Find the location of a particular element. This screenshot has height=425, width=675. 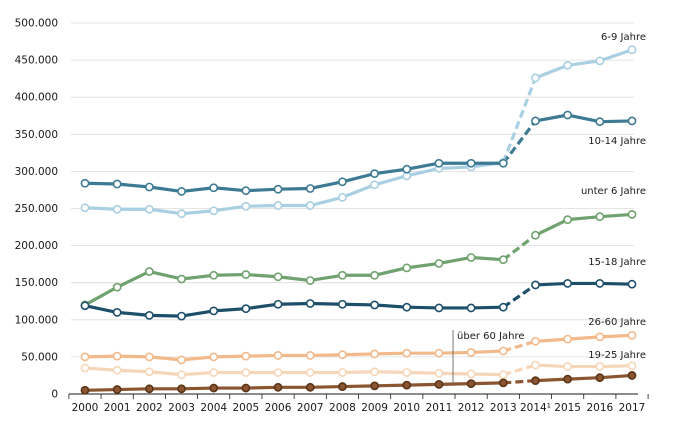

series-label: 19-25 Jahre is located at coordinates (617, 355).